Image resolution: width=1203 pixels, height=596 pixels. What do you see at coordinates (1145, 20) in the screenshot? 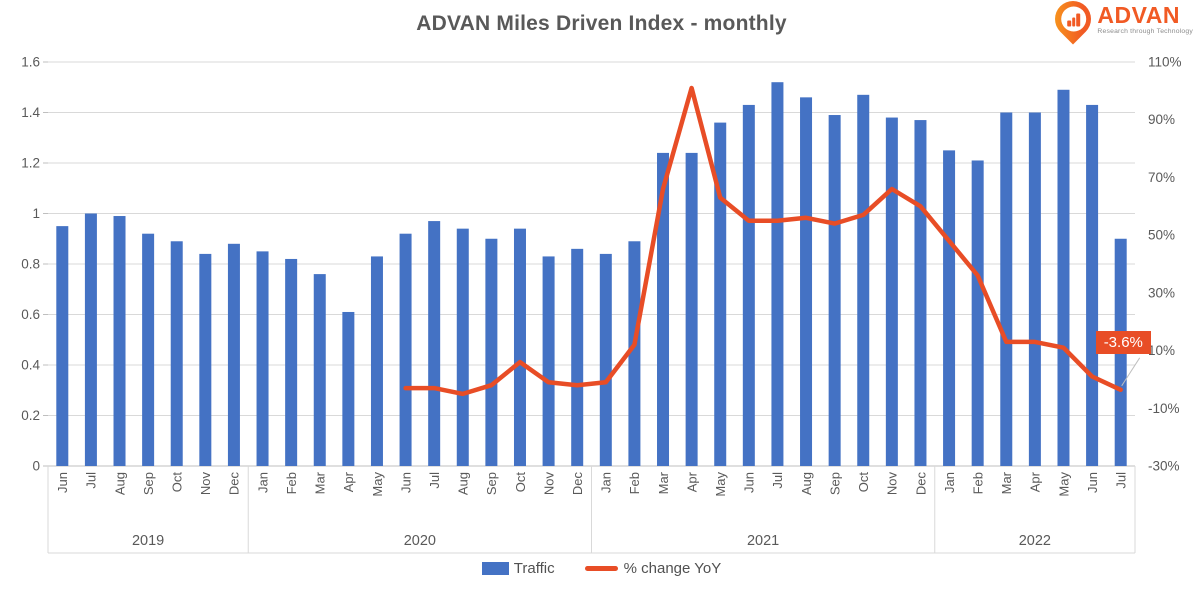
I see `logo-text: ADVAN Research through Technology` at bounding box center [1145, 20].